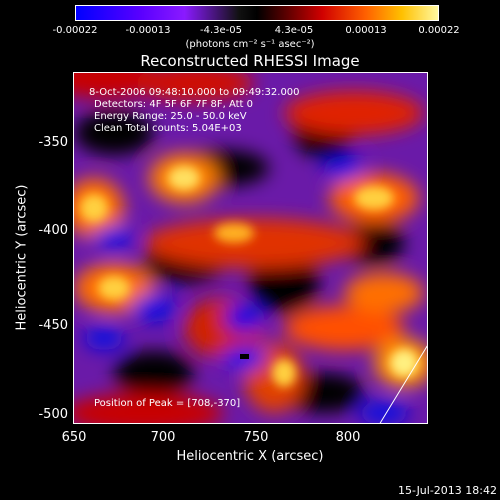 The image size is (500, 500). What do you see at coordinates (221, 30) in the screenshot?
I see `colorbar-tick: -4.3e-05` at bounding box center [221, 30].